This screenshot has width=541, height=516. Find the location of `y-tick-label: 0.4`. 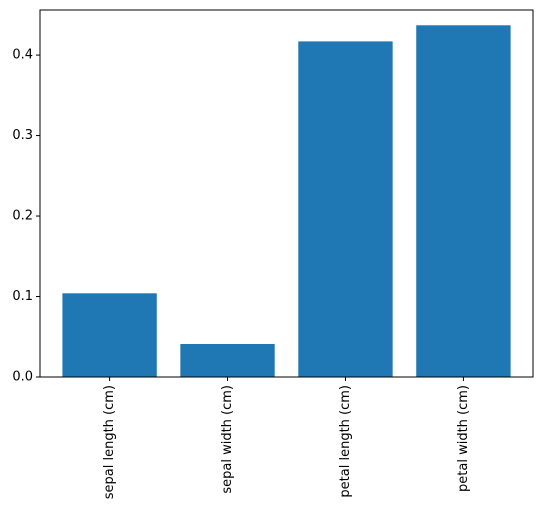

y-tick-label: 0.4 is located at coordinates (22, 55).